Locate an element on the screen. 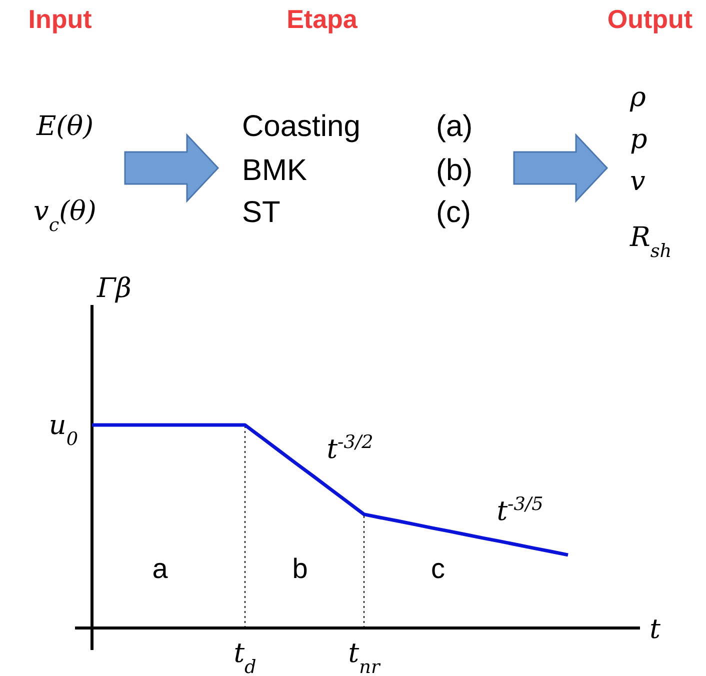 Image resolution: width=706 pixels, height=676 pixels. annotation: t$^{-3/2}$ is located at coordinates (350, 448).